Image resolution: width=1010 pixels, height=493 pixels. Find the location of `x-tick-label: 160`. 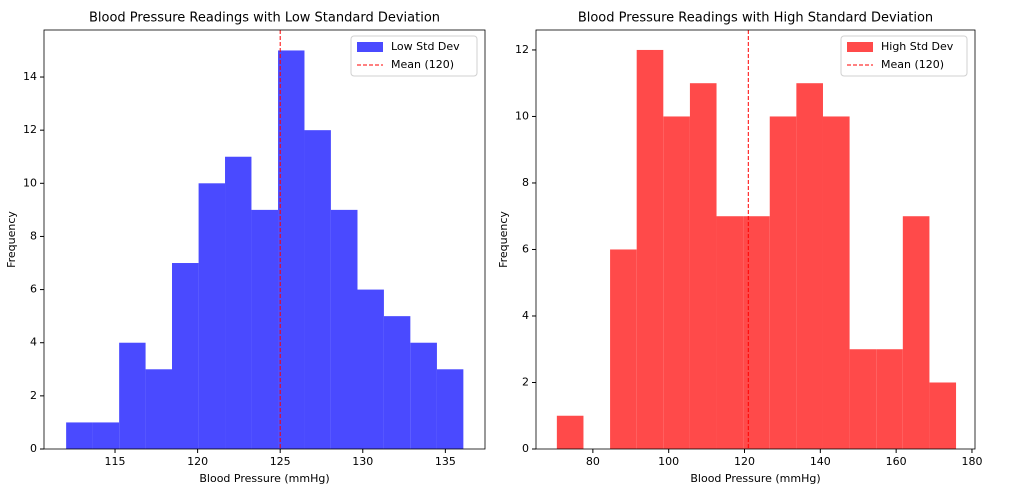

x-tick-label: 160 is located at coordinates (896, 461).